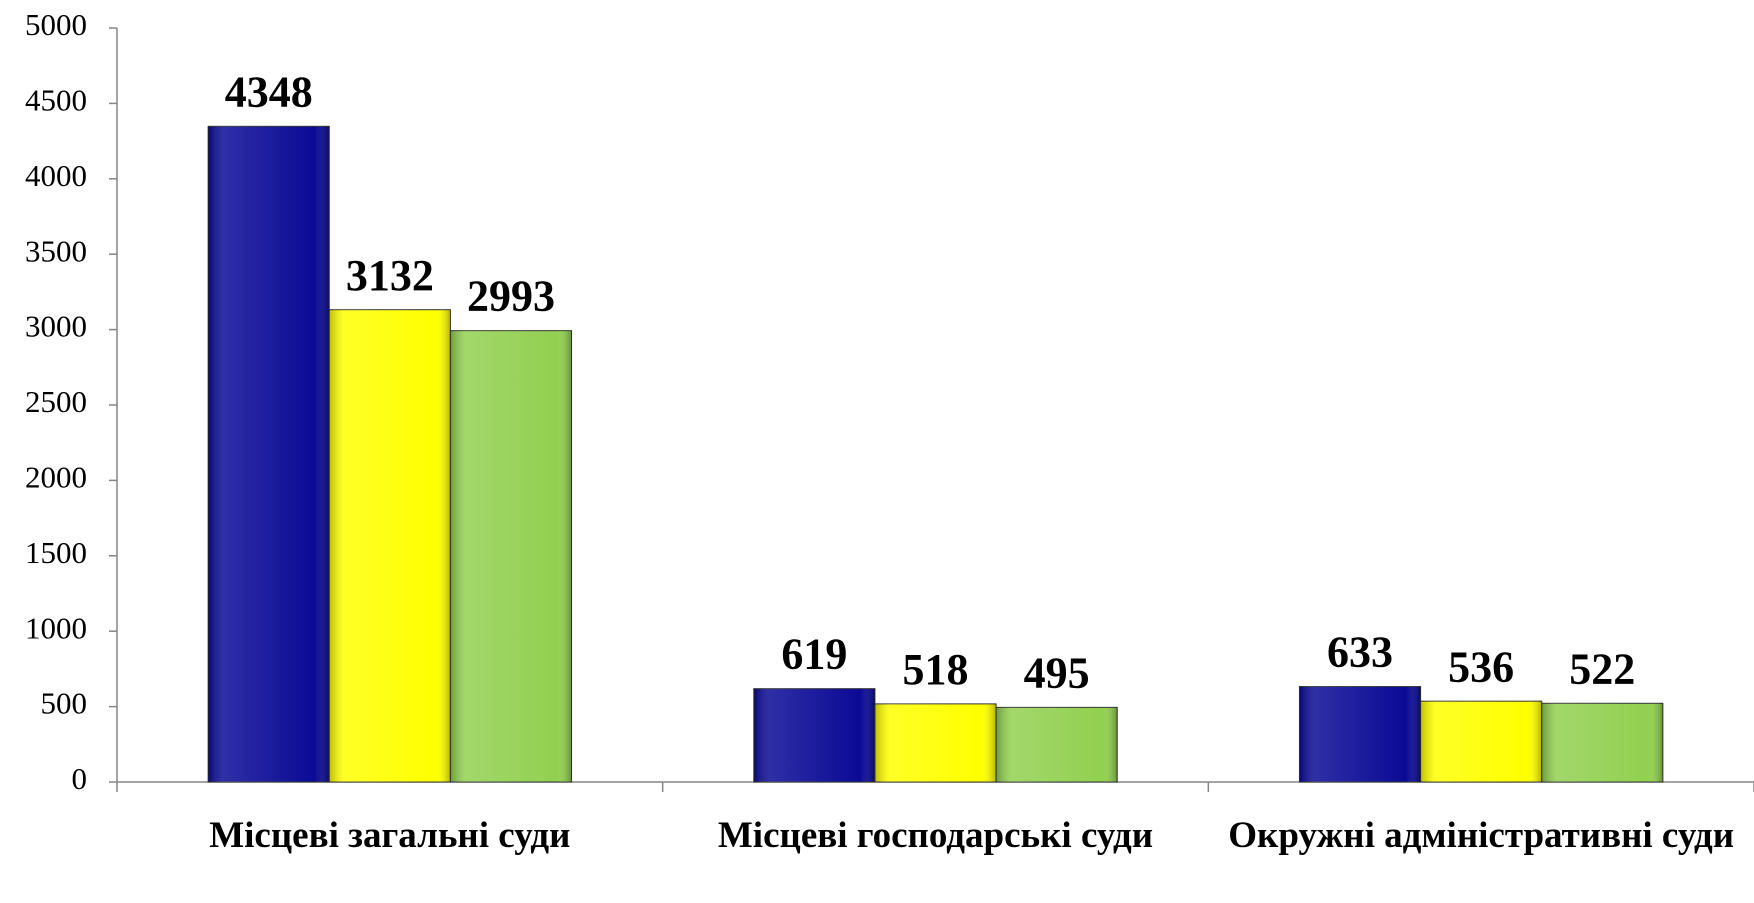  Describe the element at coordinates (269, 91) in the screenshot. I see `value-label: 4348` at that location.